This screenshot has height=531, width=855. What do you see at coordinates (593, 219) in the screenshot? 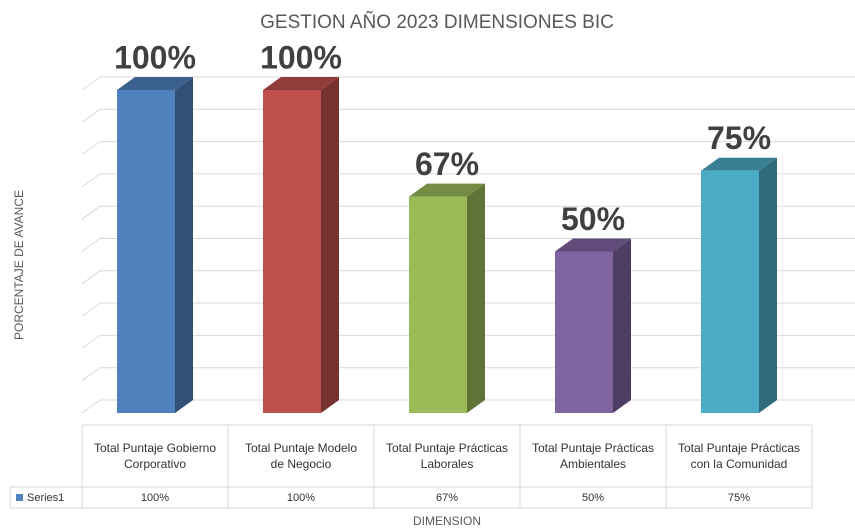
I see `data-label: 50%` at bounding box center [593, 219].